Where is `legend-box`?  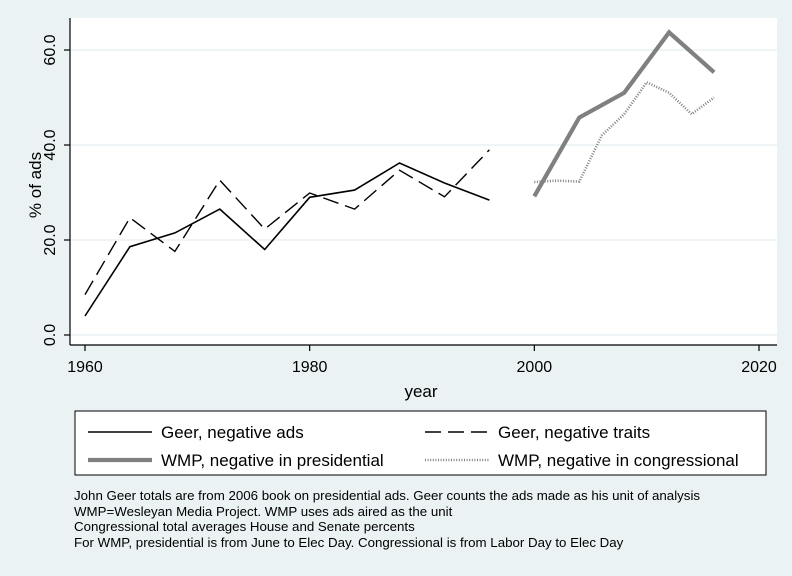
legend-box is located at coordinates (420, 443).